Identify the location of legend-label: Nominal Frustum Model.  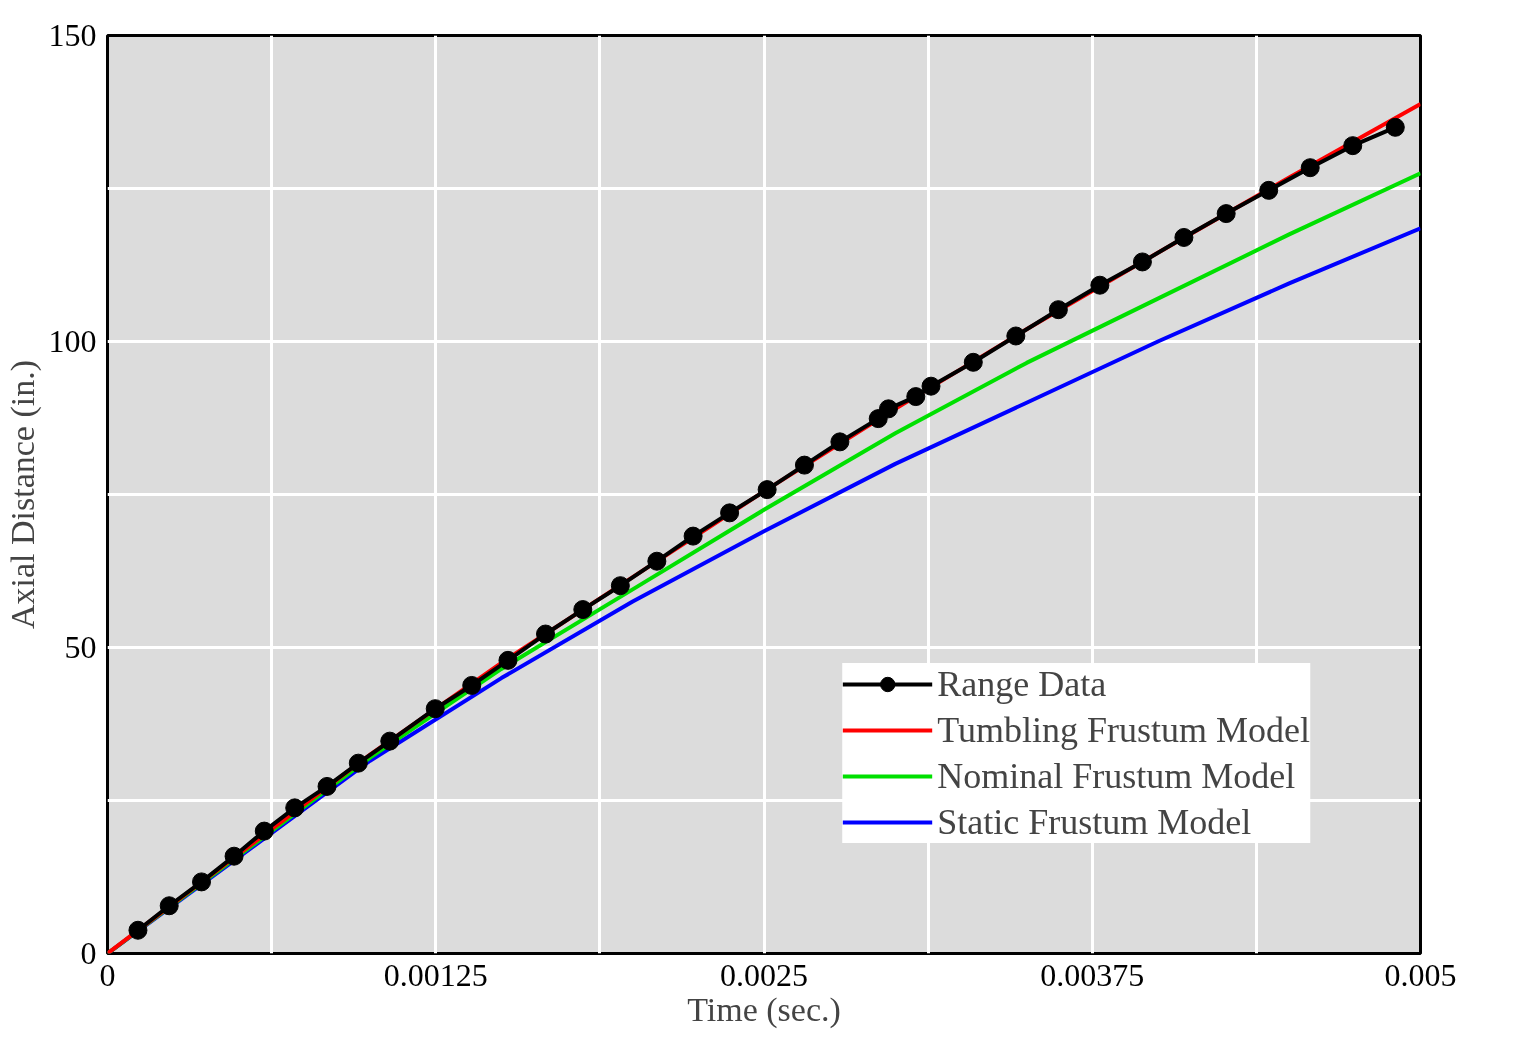
(1116, 776).